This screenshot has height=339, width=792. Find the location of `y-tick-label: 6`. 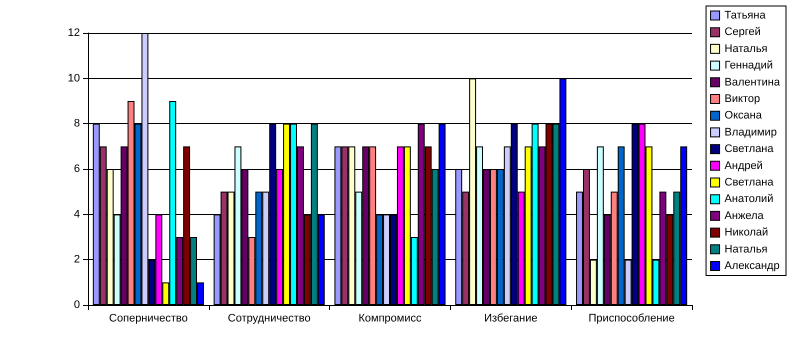

y-tick-label: 6 is located at coordinates (77, 169).